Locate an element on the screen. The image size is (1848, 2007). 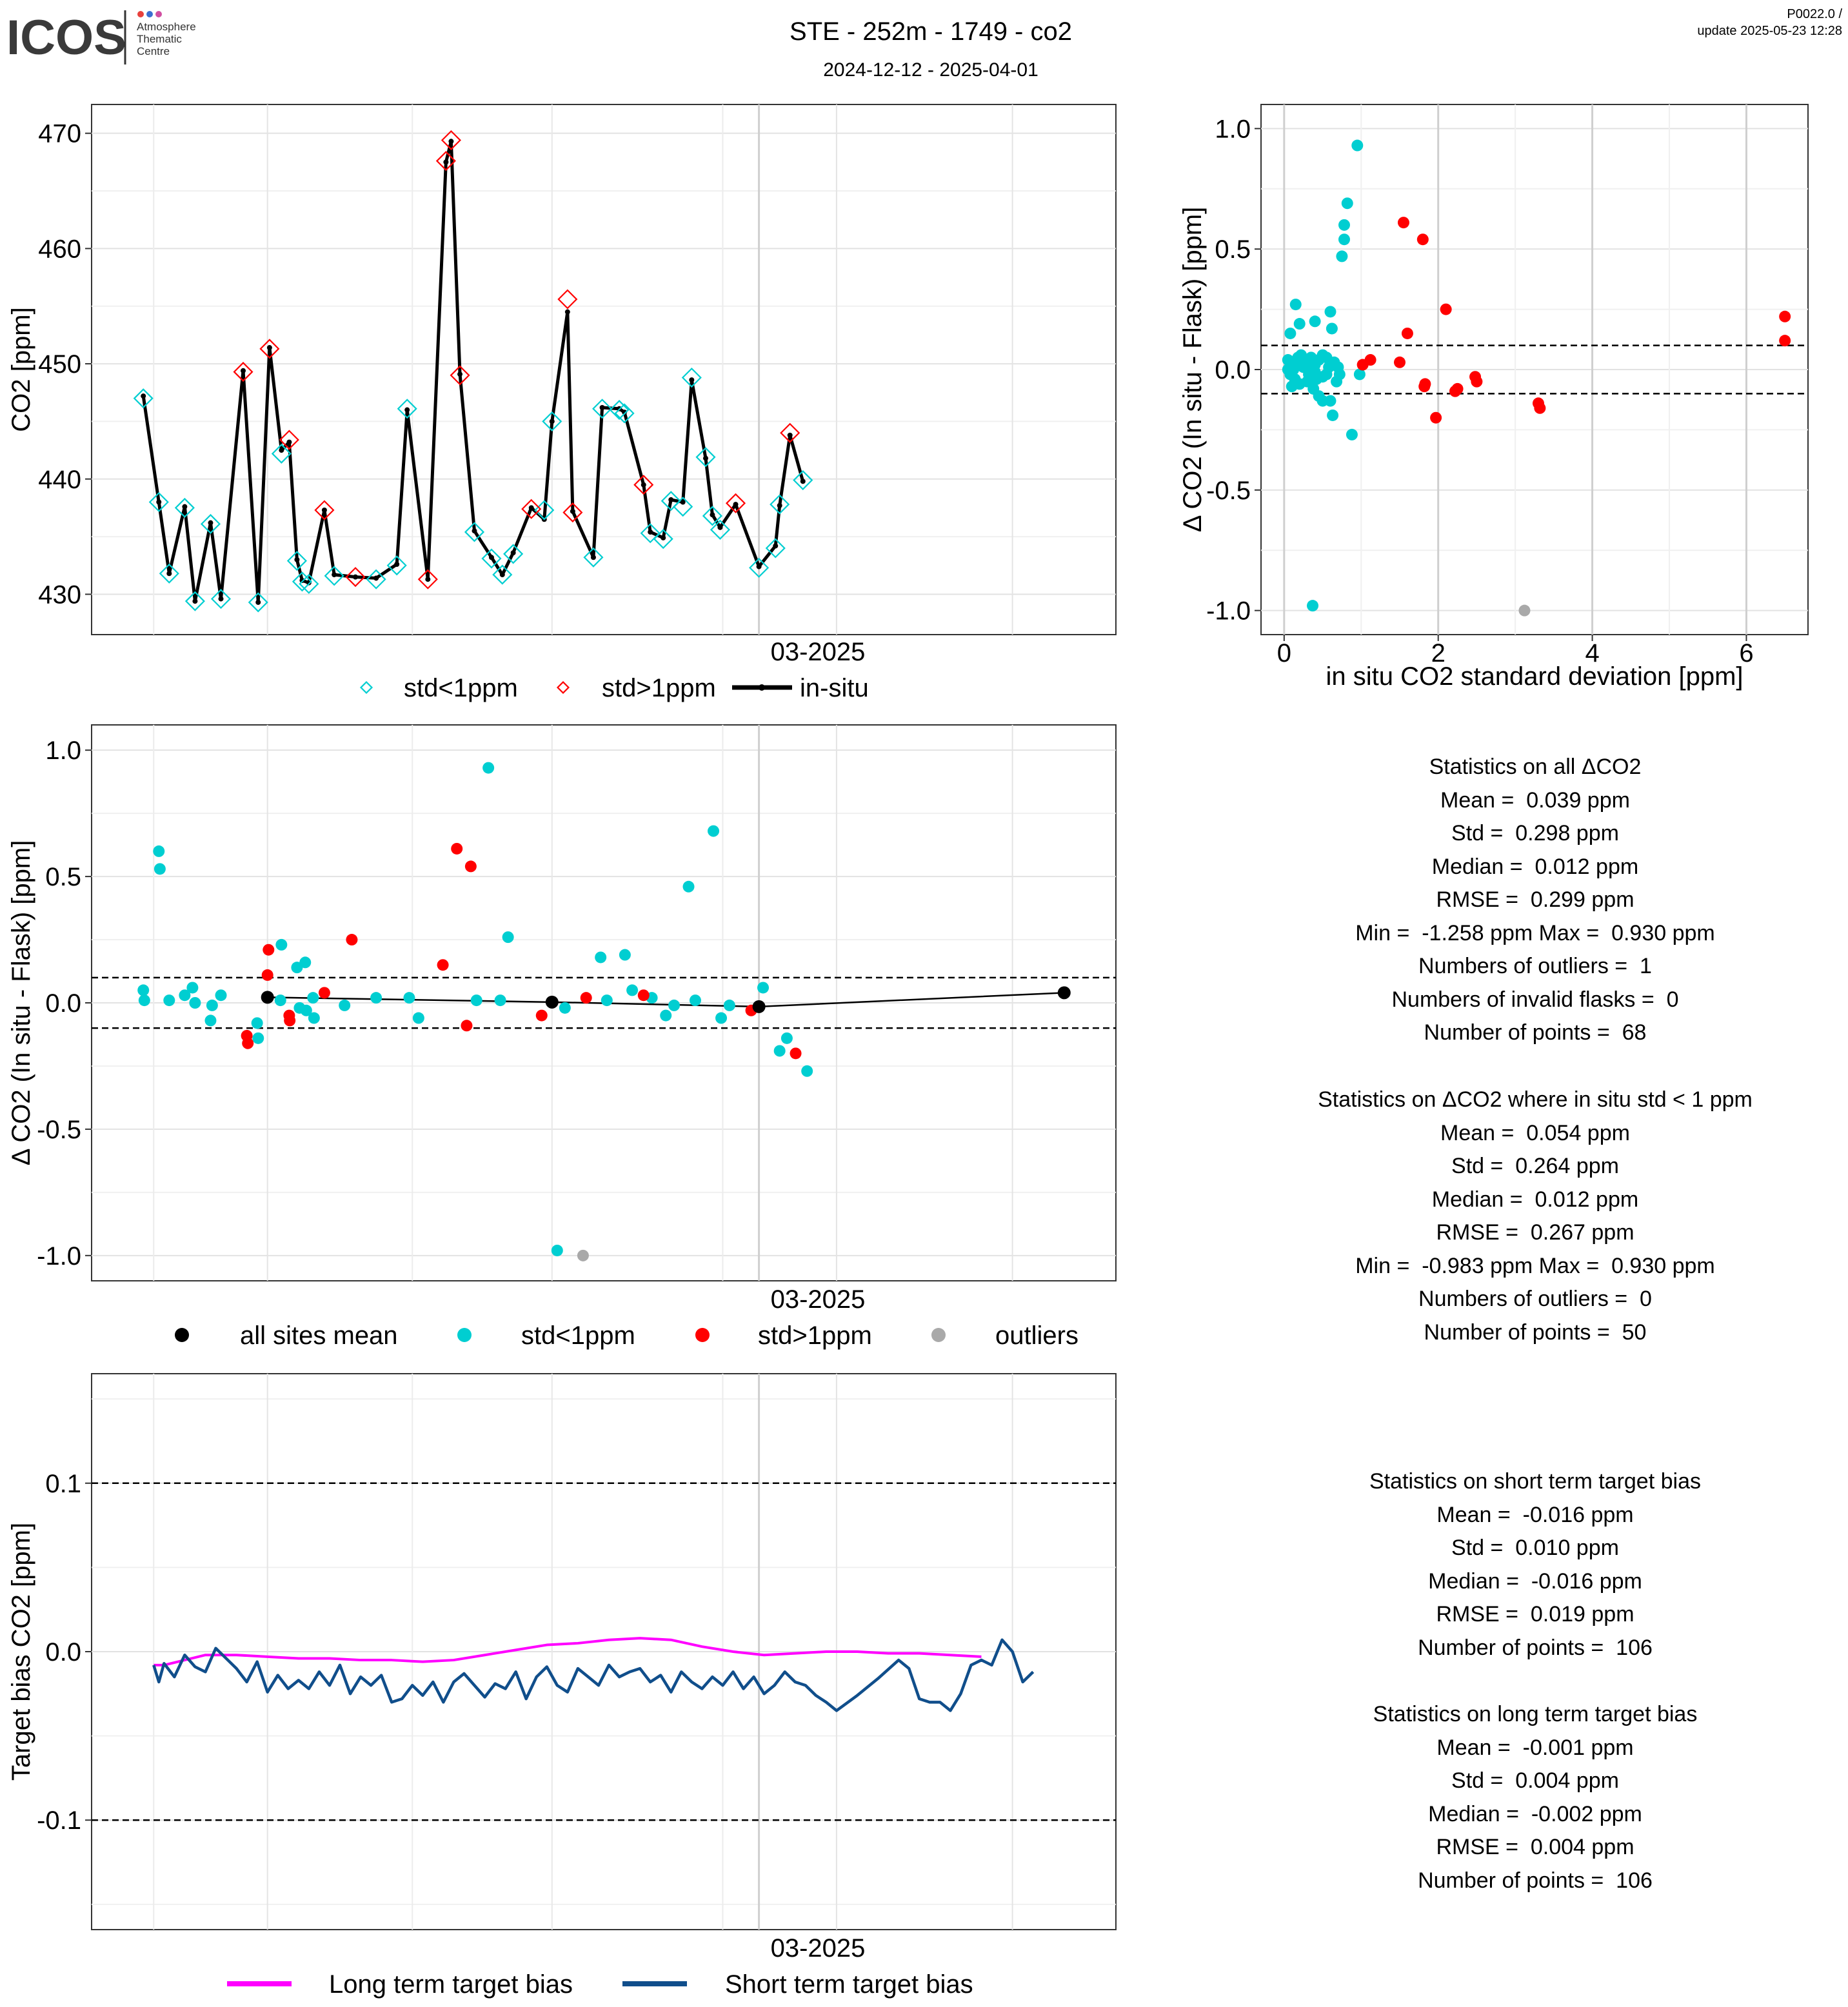
stats-lt1-line: Number of points = 50 is located at coordinates (1535, 1332).